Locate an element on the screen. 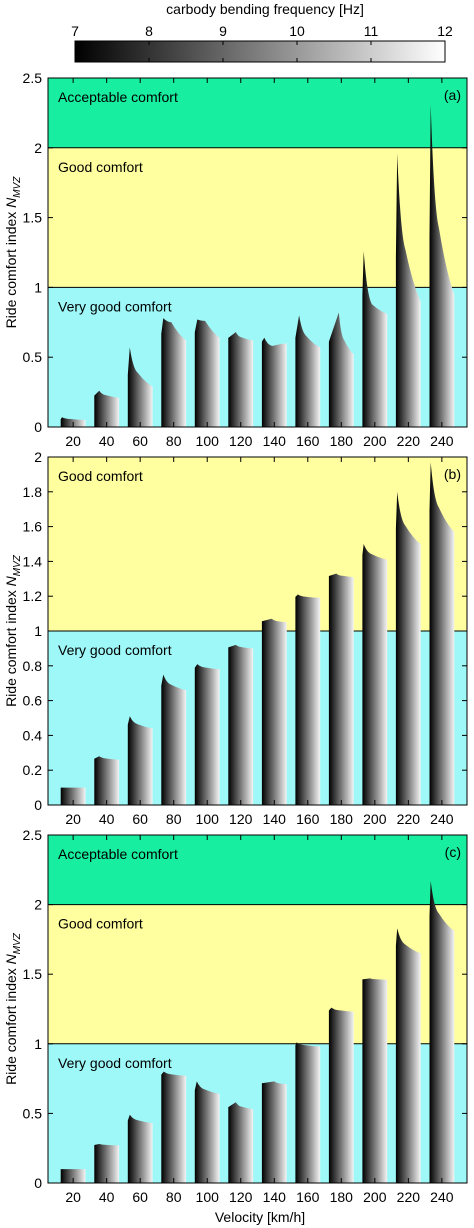 The height and width of the screenshot is (1228, 474). colorbar-tick-label: 12 is located at coordinates (445, 31).